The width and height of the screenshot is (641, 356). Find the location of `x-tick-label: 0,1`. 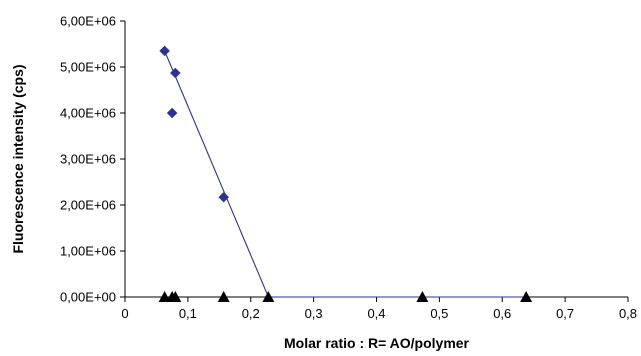

x-tick-label: 0,1 is located at coordinates (188, 313).